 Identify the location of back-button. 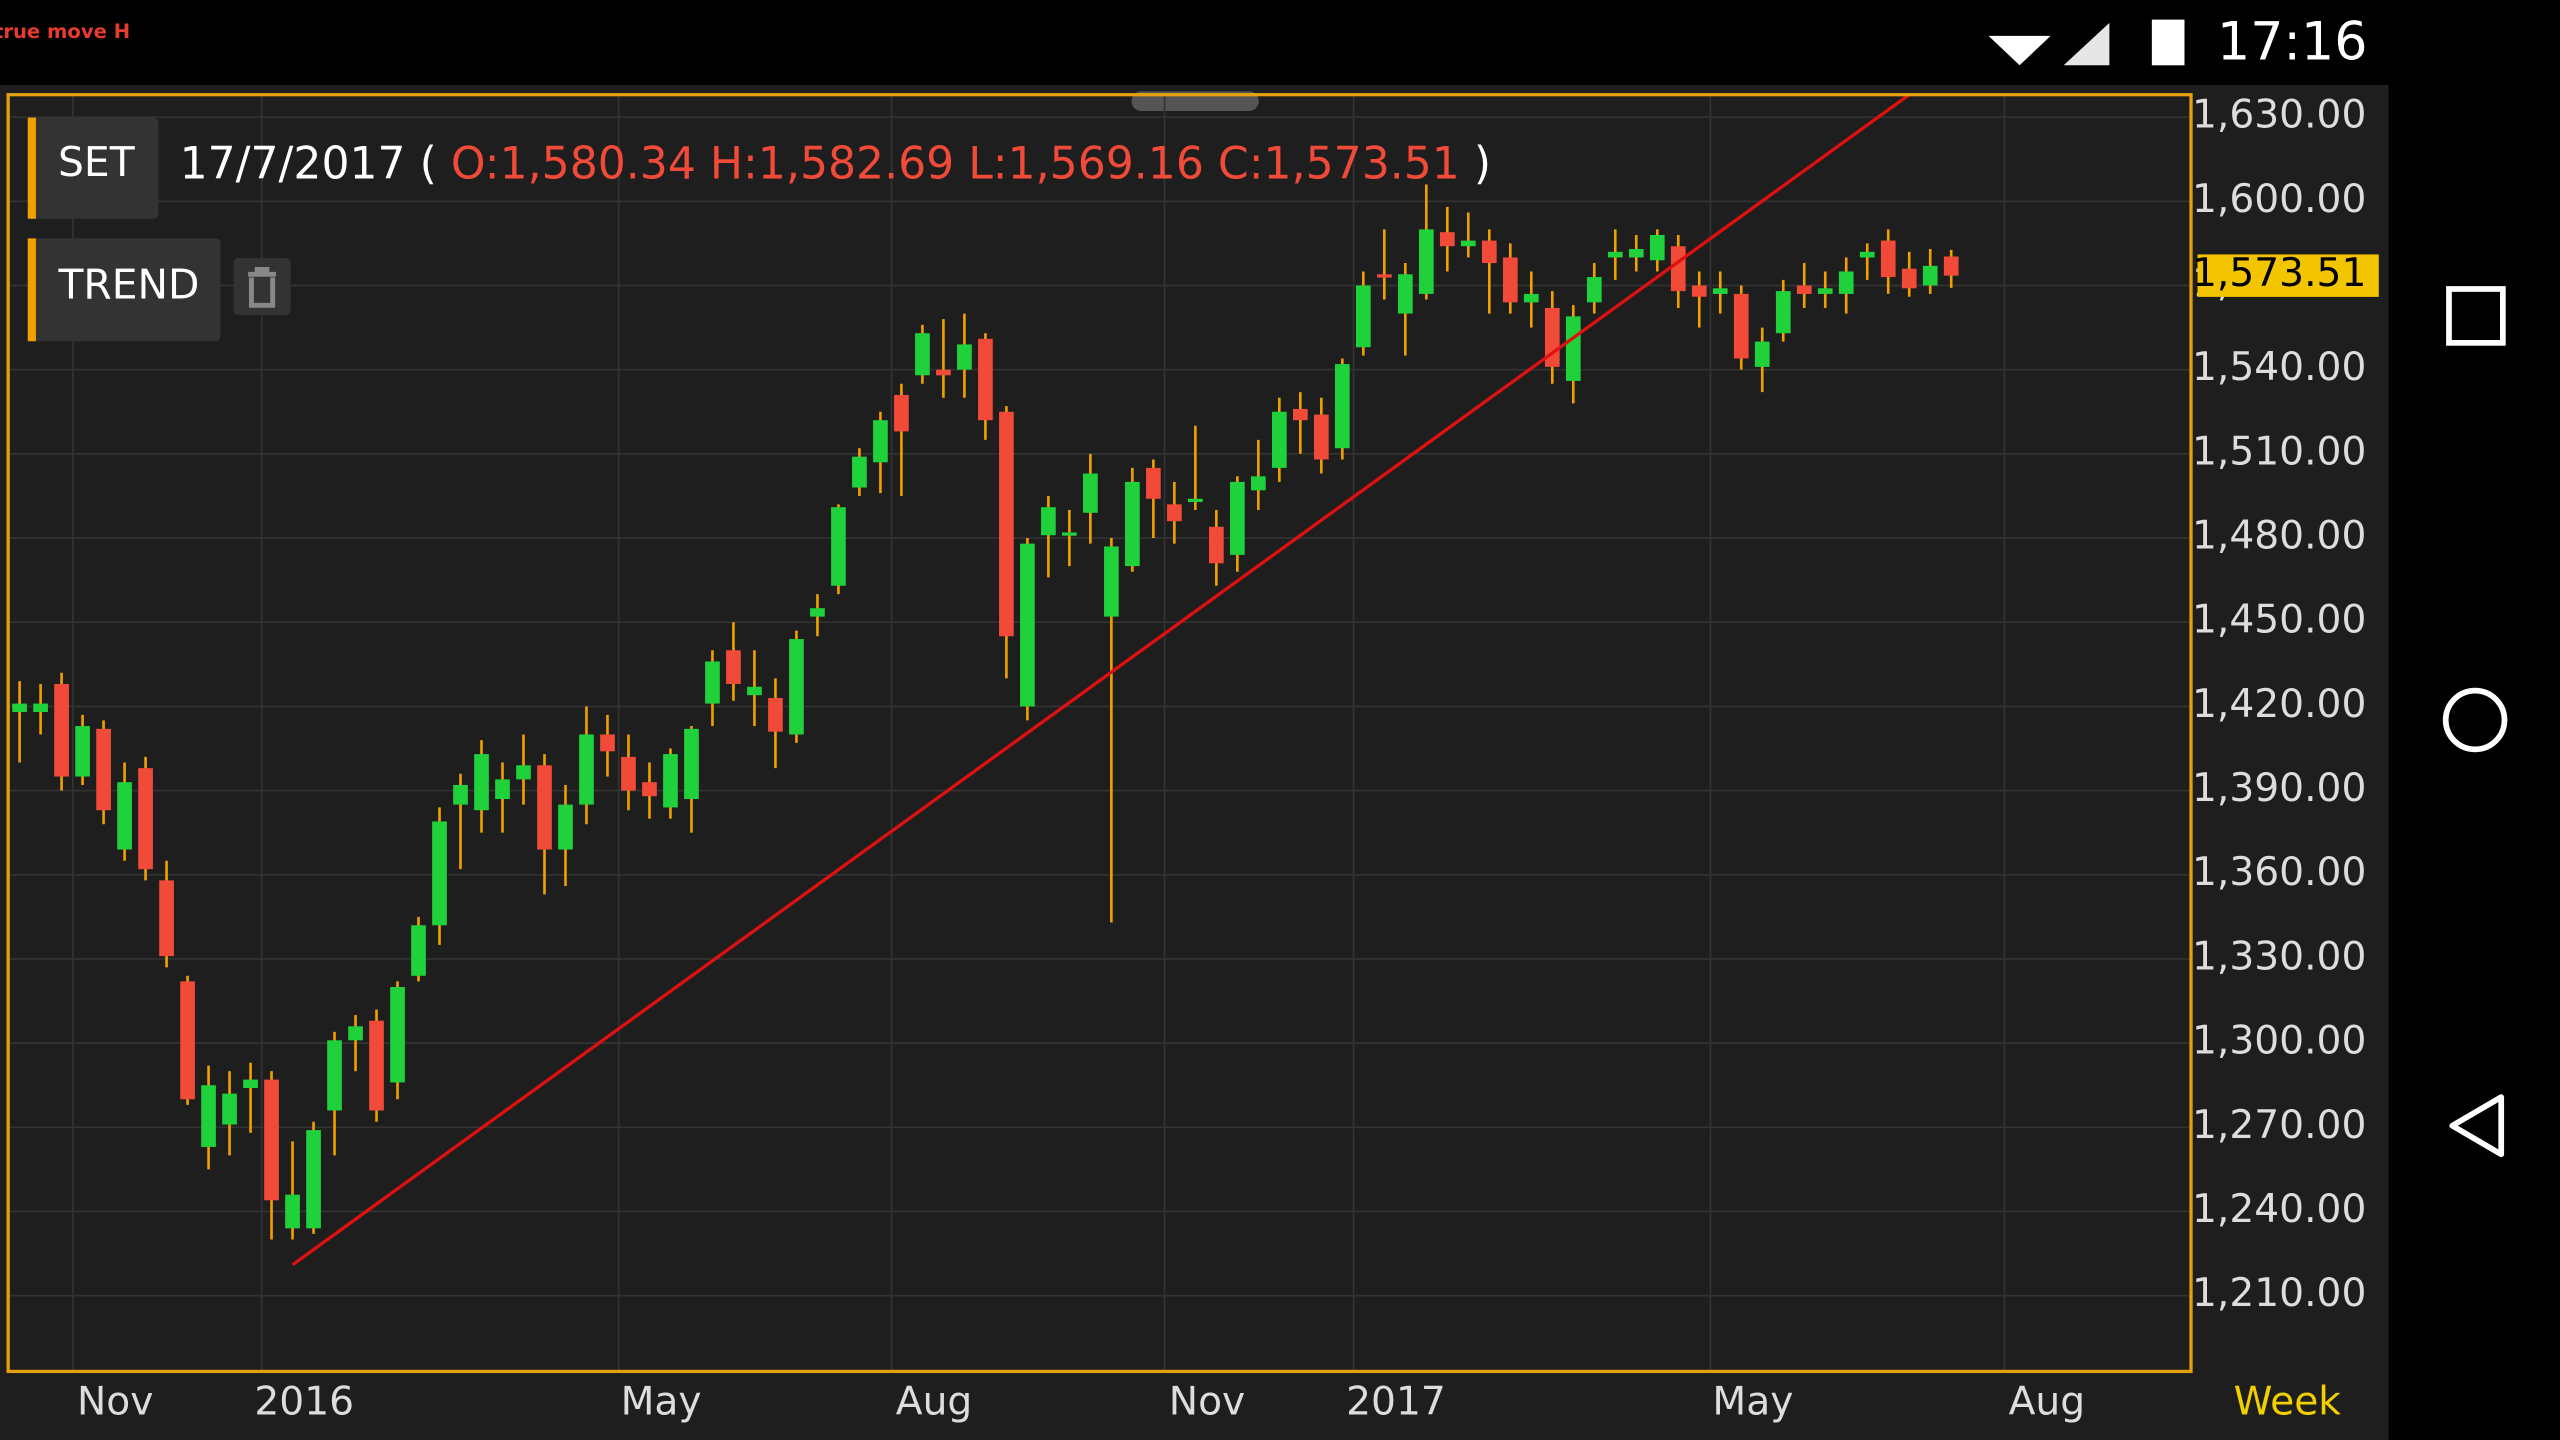
(2477, 1126).